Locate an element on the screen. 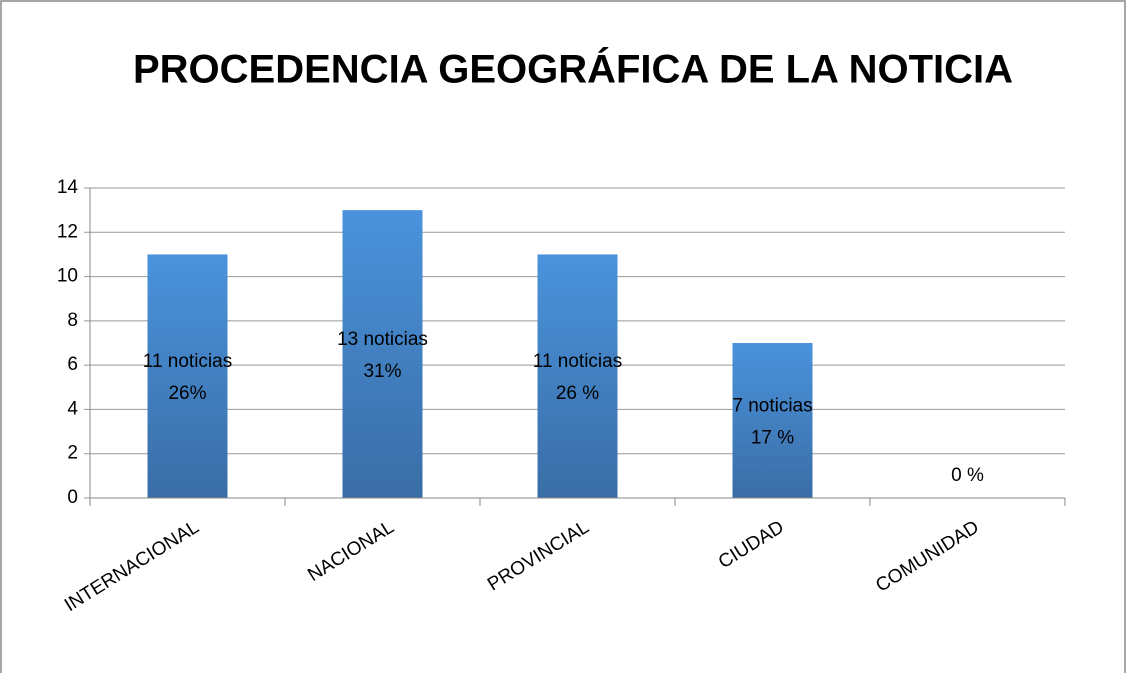 The height and width of the screenshot is (673, 1137). y-tick-label: 2 is located at coordinates (72, 453).